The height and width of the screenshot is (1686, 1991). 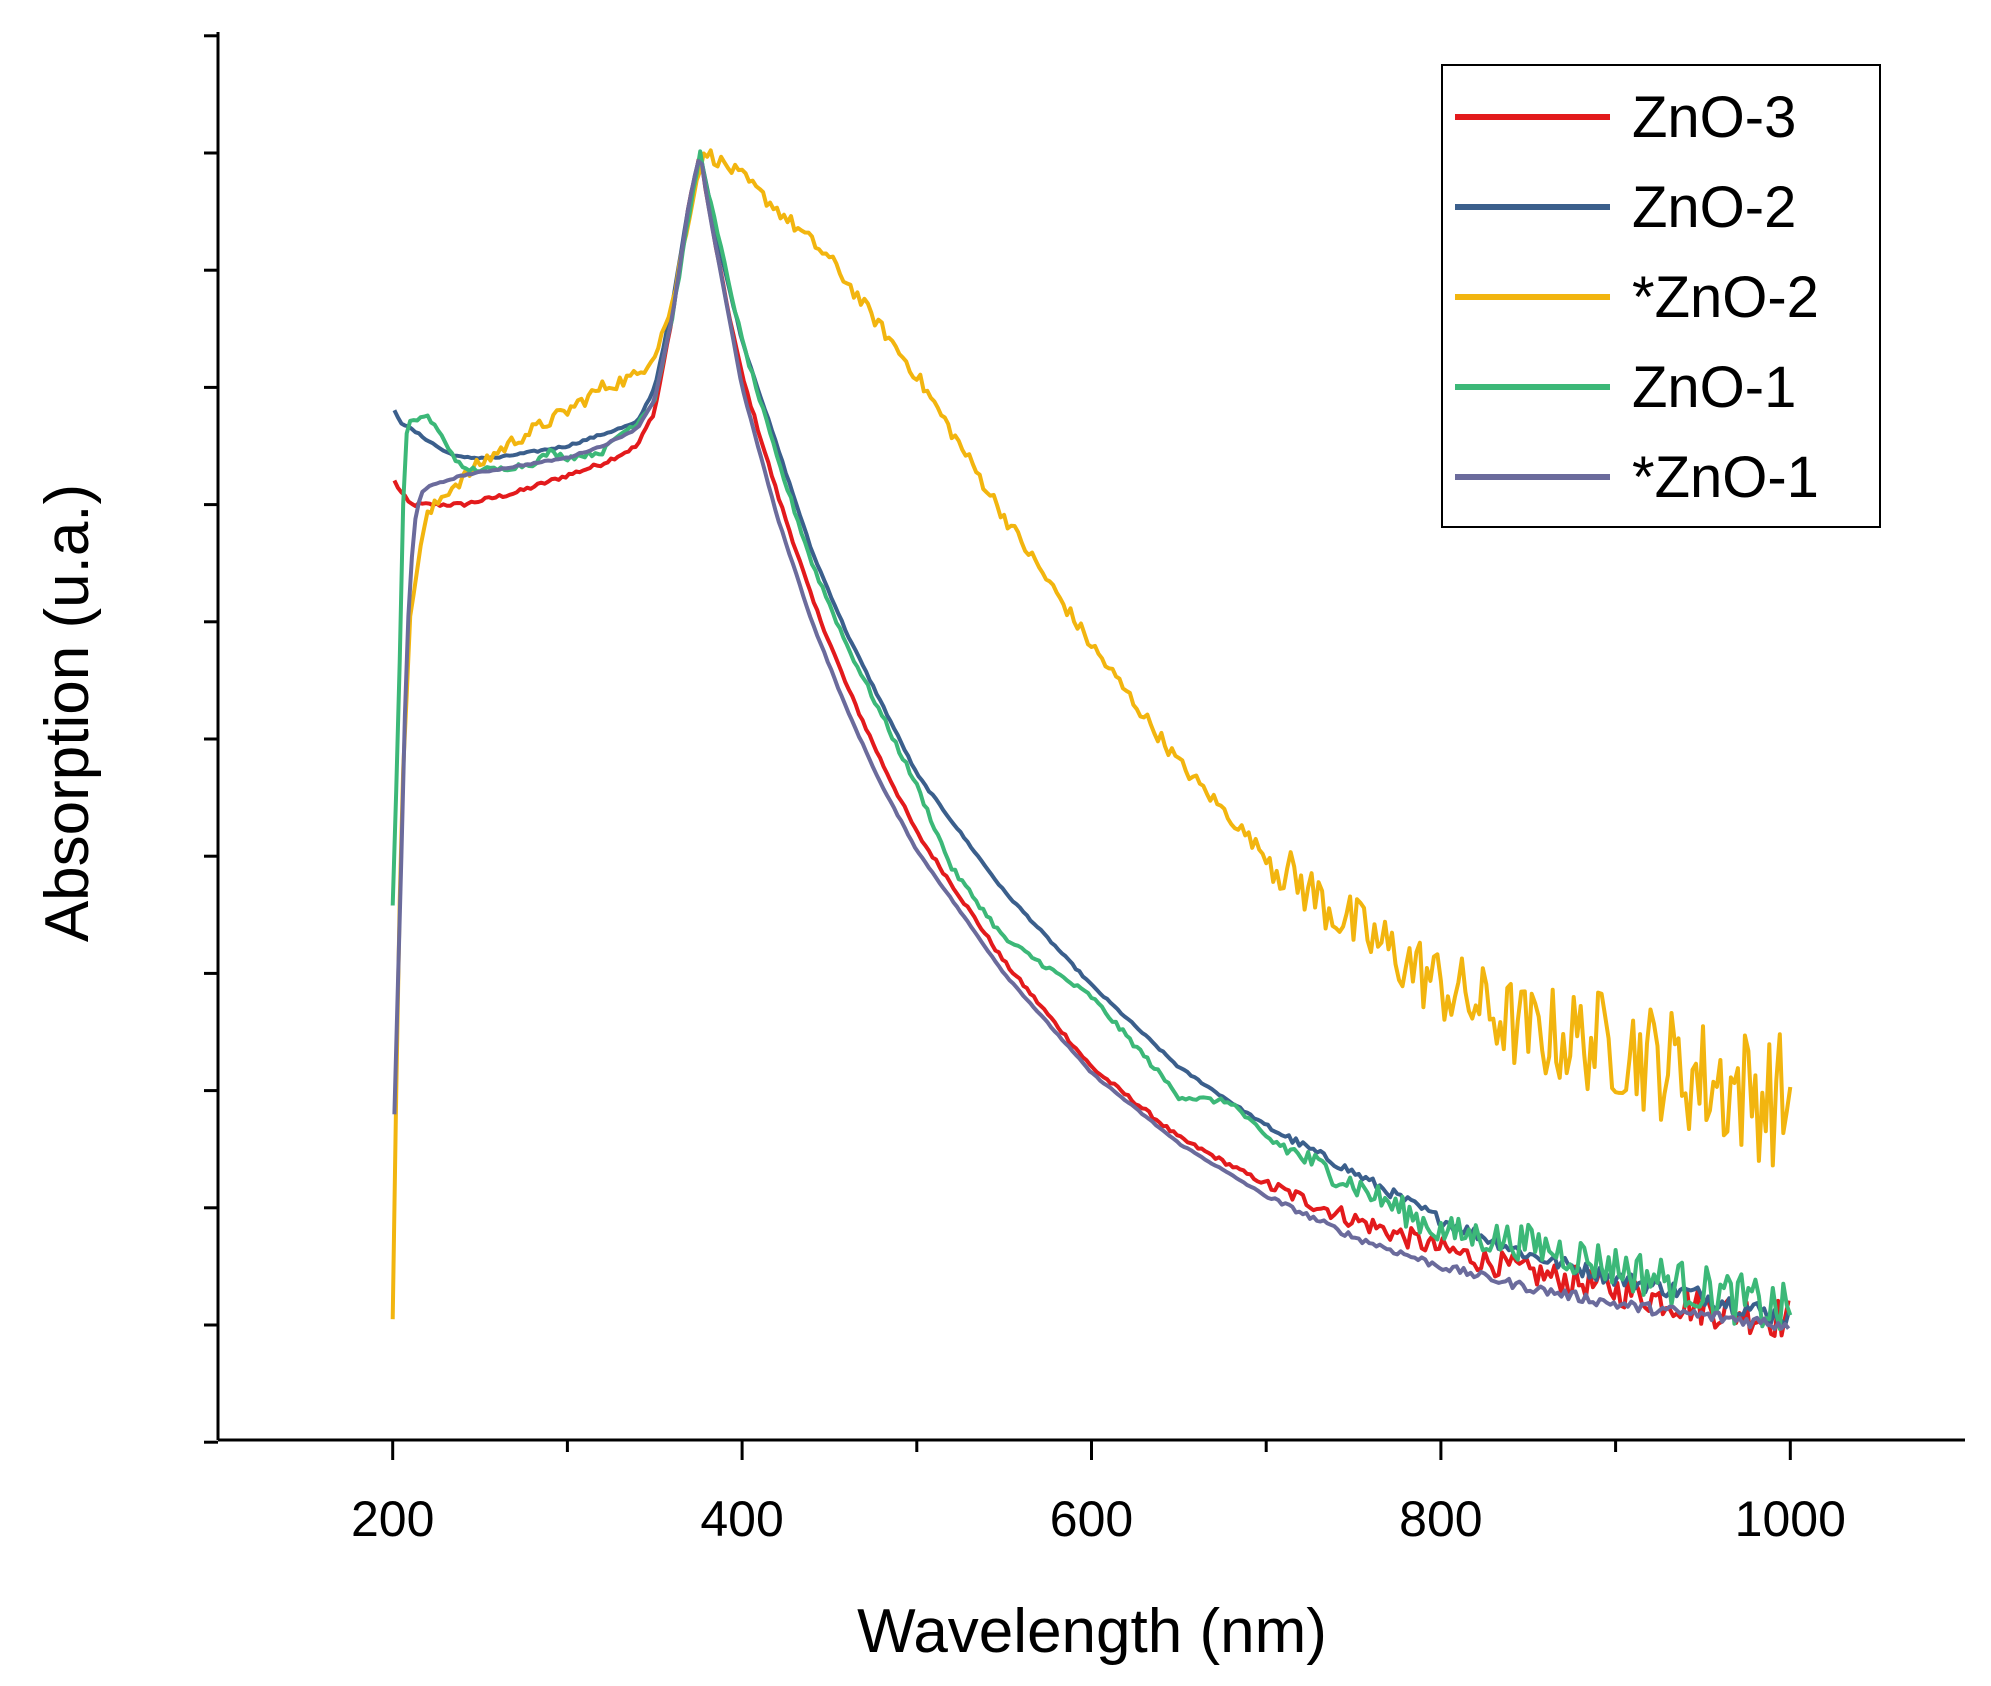 I want to click on legend-label: *ZnO-1, so click(x=1725, y=477).